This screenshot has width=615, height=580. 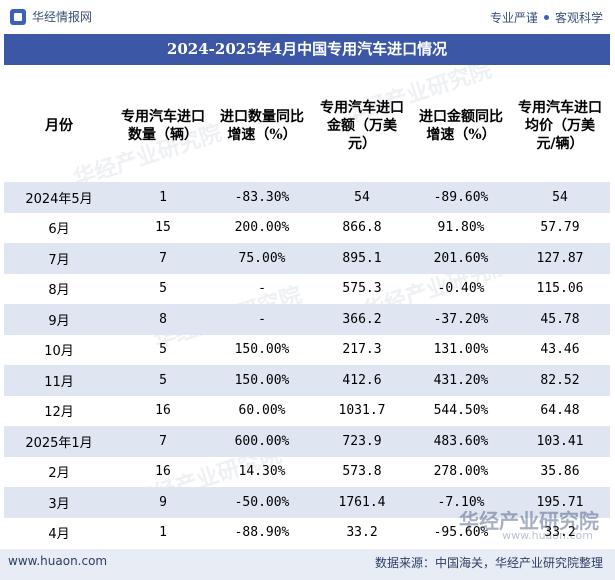 I want to click on amount-yoy-cell: 544.50%, so click(x=461, y=411).